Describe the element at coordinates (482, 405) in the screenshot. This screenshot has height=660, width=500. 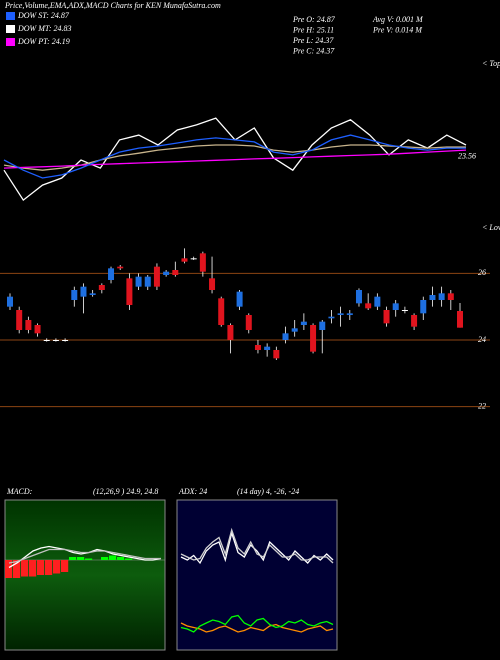
I see `y-tick-label: 22` at that location.